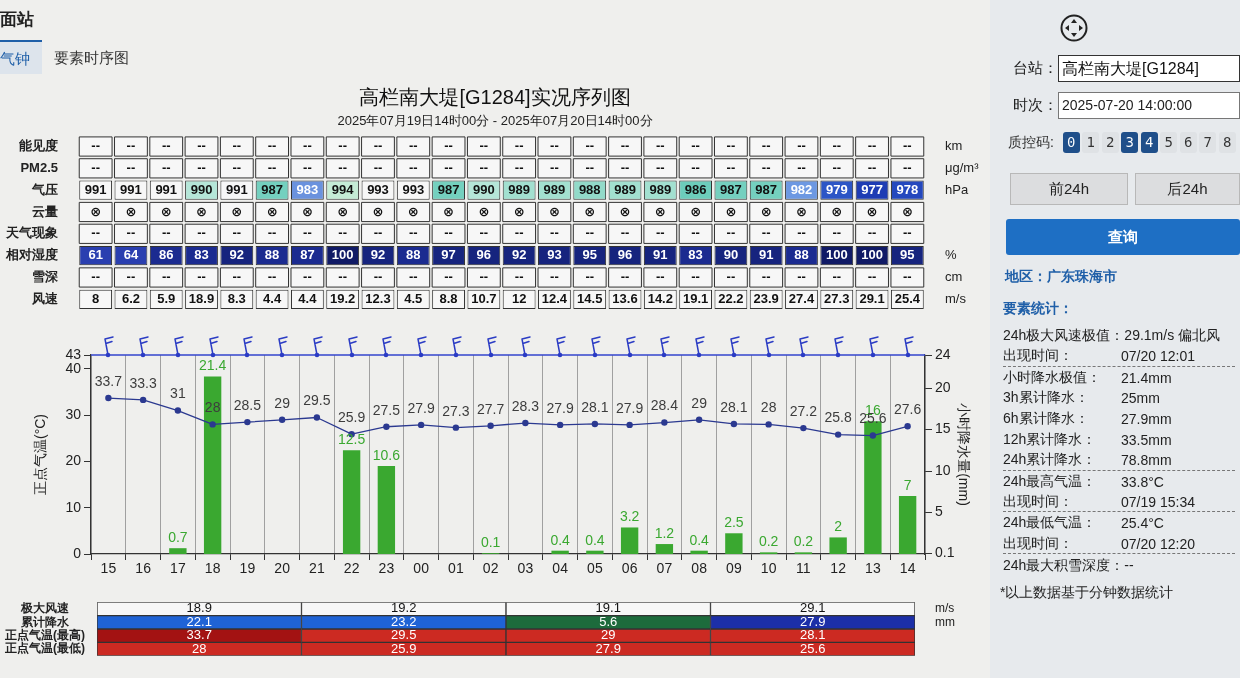 The width and height of the screenshot is (1240, 678). I want to click on data-label: 25.9, so click(404, 648).